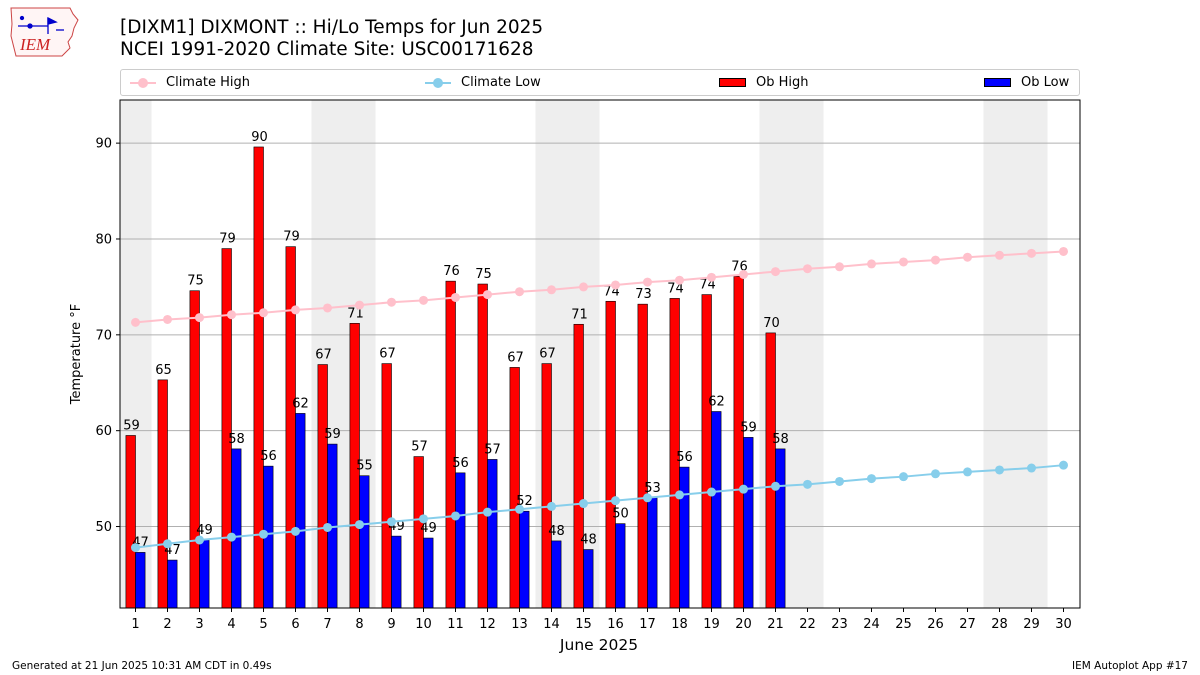  What do you see at coordinates (35, 44) in the screenshot?
I see `logo-text: IEM` at bounding box center [35, 44].